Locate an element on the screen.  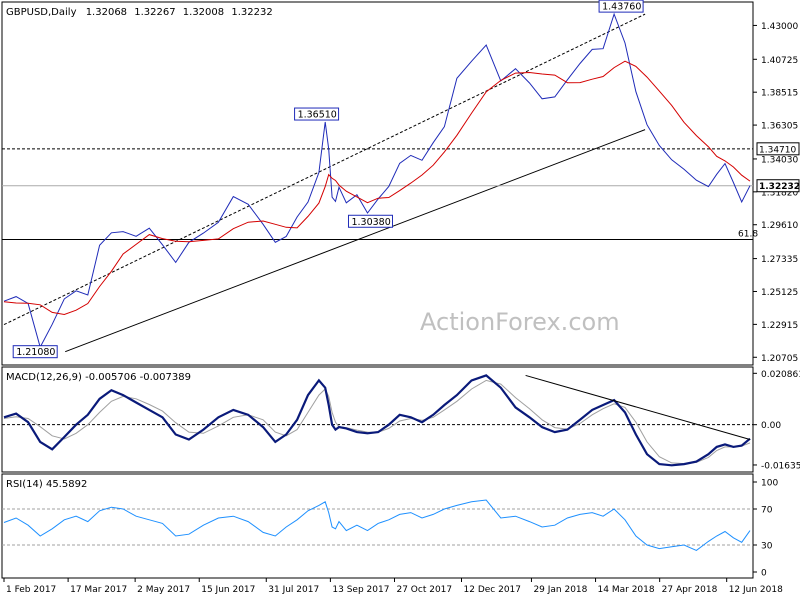
rsi-y-tick-label: 100 is located at coordinates (769, 484).